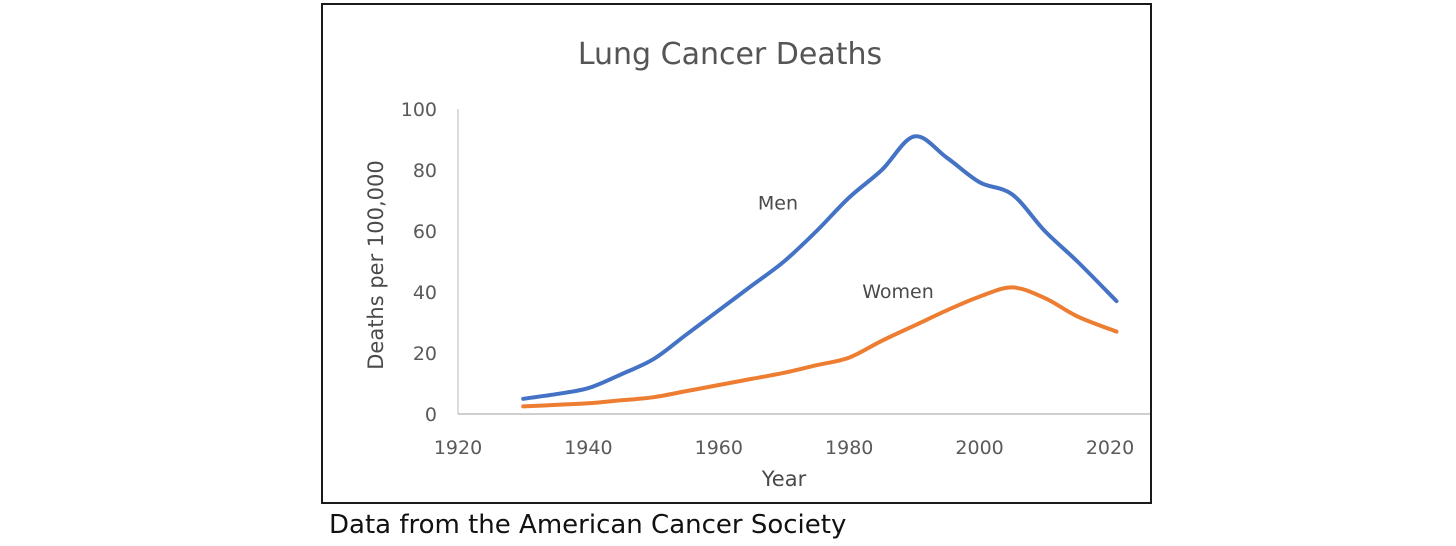  What do you see at coordinates (425, 171) in the screenshot?
I see `y-tick-label: 80` at bounding box center [425, 171].